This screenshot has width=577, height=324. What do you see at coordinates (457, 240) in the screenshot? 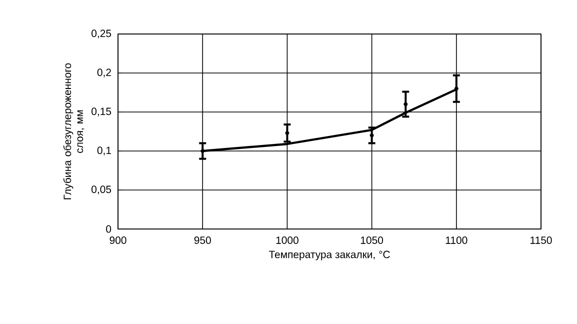
I see `x-tick-label: 1100` at bounding box center [457, 240].